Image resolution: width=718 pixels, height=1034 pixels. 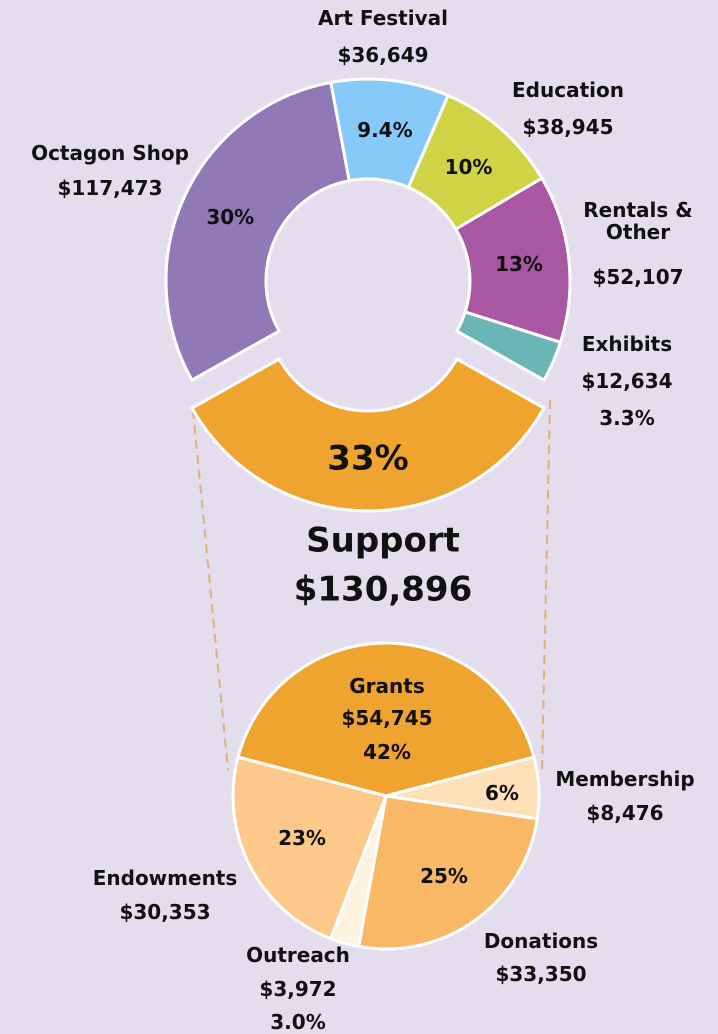 I want to click on value-label: $52,107, so click(x=638, y=277).